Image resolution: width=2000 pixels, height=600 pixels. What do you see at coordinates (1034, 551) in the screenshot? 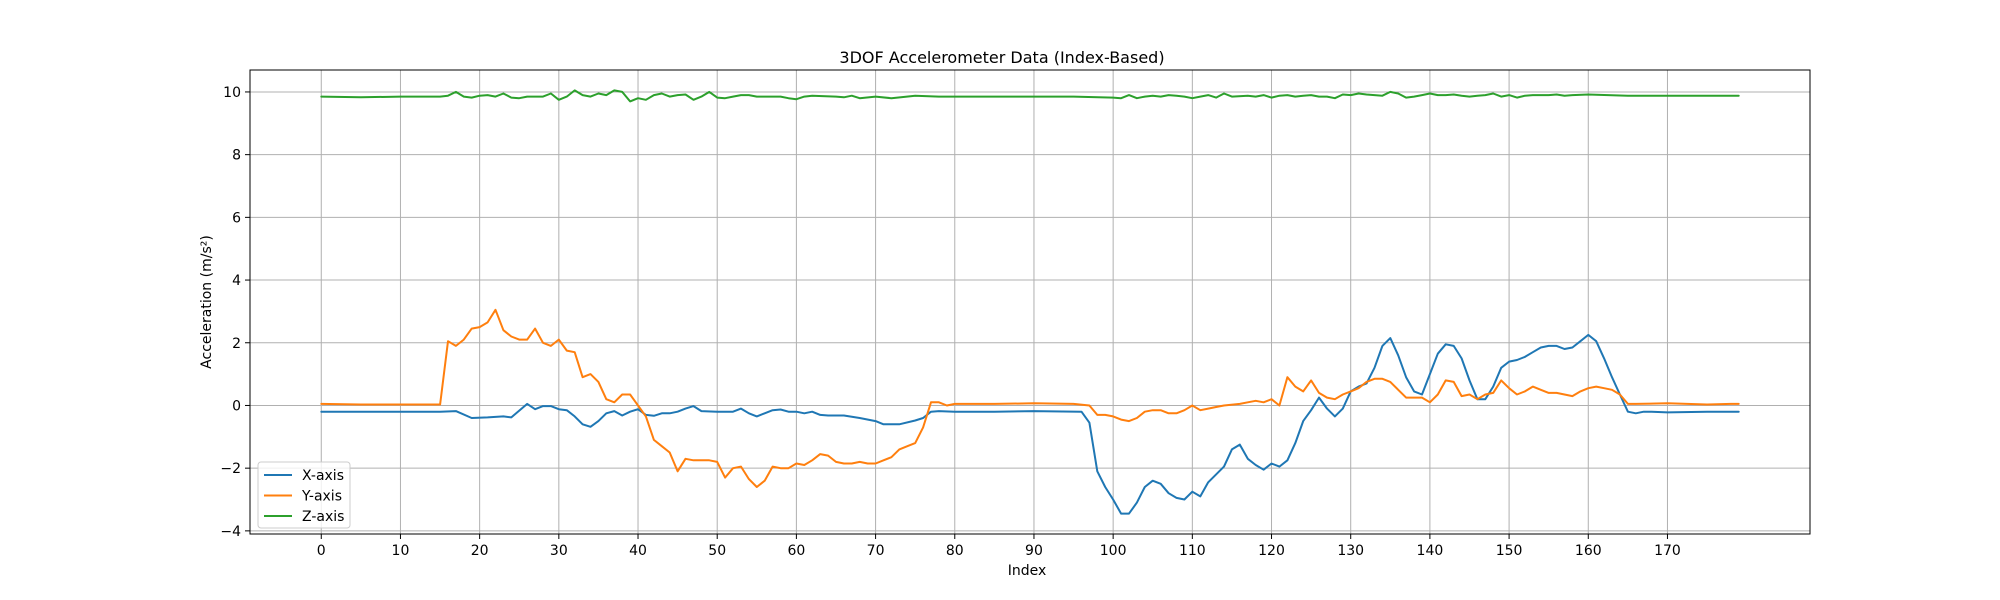
I see `x-tick-label: 90` at bounding box center [1034, 551].